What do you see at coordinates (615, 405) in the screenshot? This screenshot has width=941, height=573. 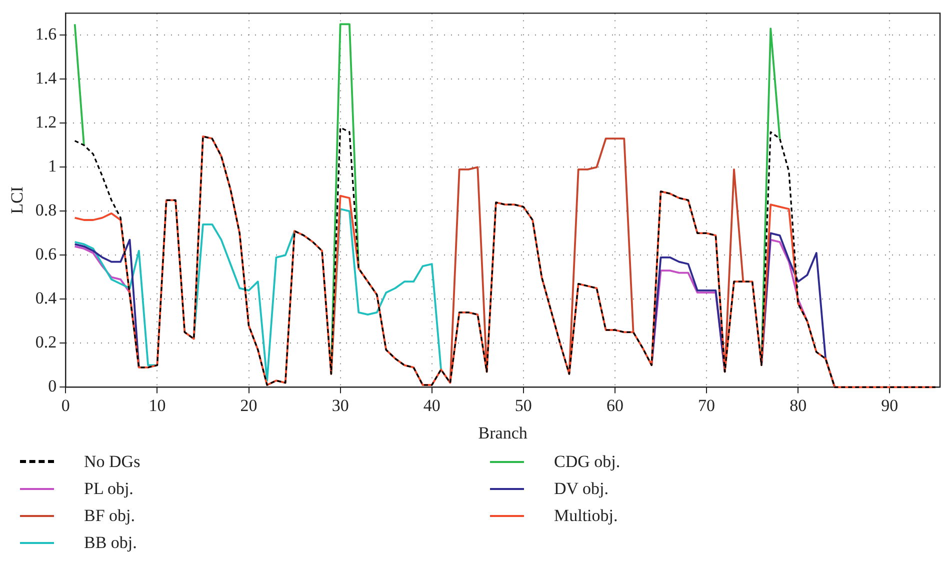 I see `x-tick-label: 60` at bounding box center [615, 405].